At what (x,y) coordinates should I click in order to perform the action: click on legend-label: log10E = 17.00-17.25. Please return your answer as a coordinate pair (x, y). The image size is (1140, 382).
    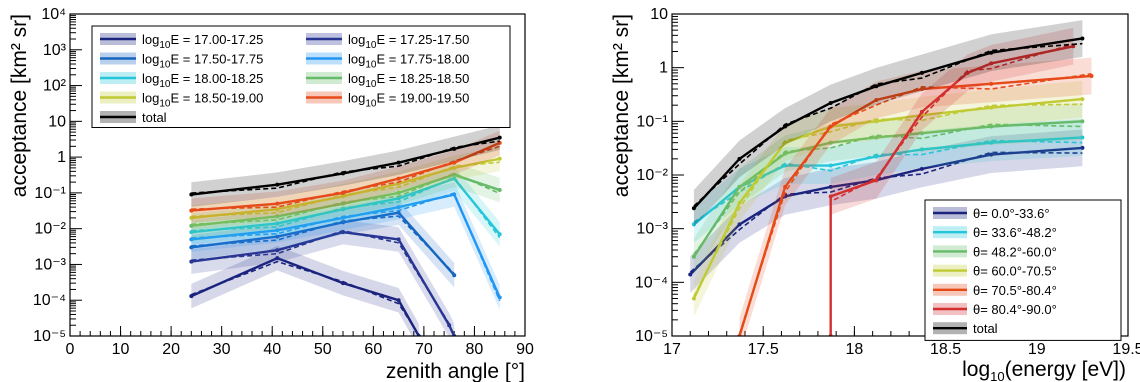
    Looking at the image, I should click on (202, 41).